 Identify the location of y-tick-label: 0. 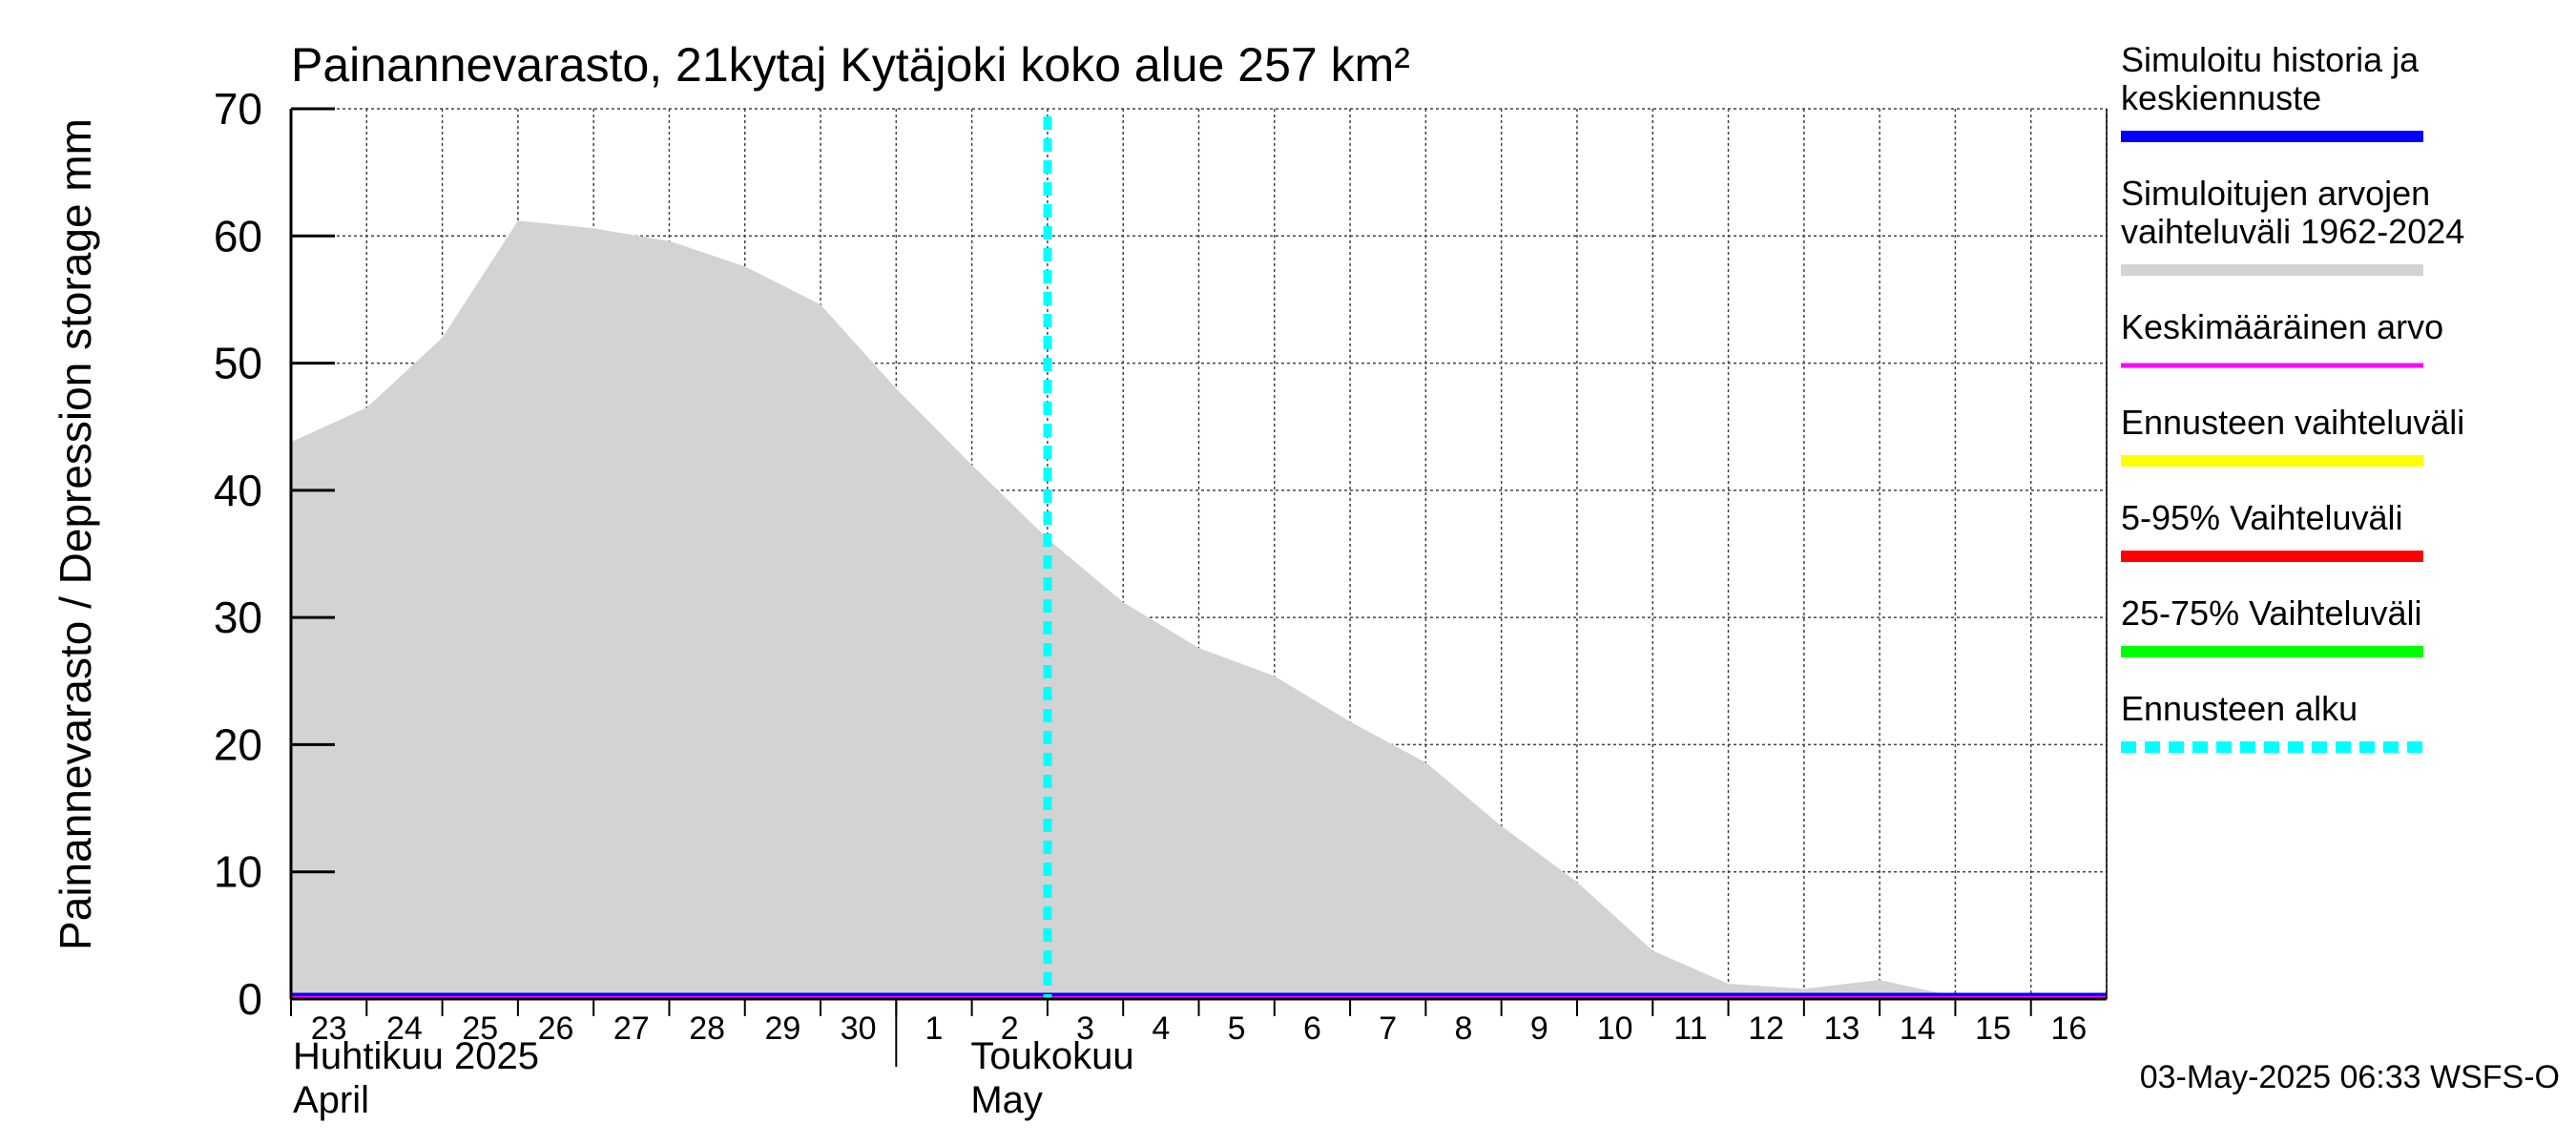
(250, 999).